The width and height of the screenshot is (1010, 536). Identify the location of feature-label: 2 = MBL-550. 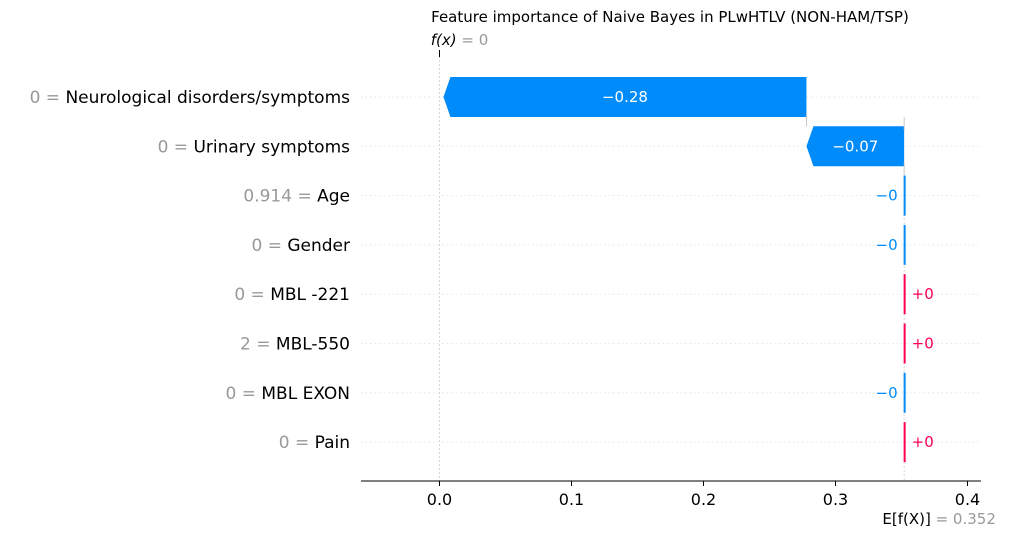
(295, 345).